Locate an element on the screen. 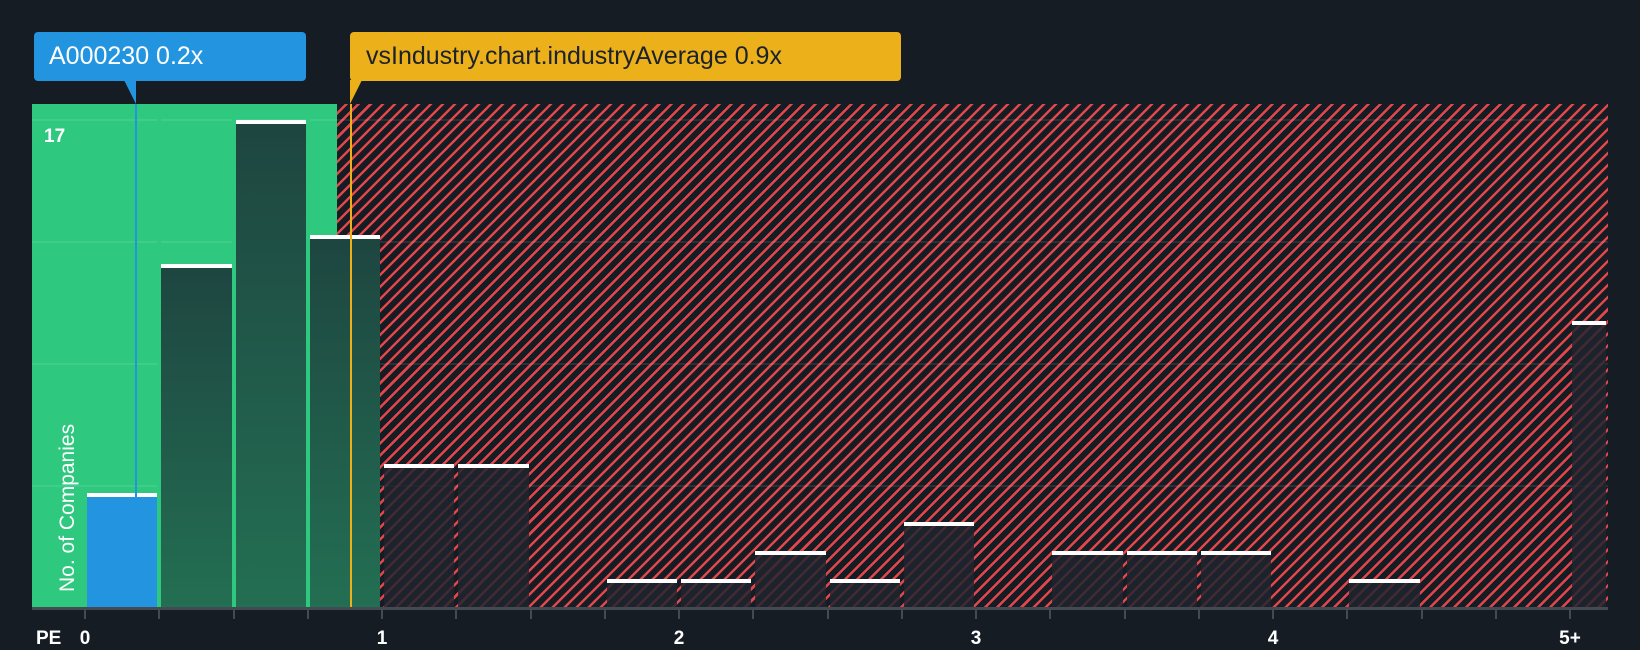 This screenshot has height=650, width=1640. x-tick-label: 0 is located at coordinates (85, 638).